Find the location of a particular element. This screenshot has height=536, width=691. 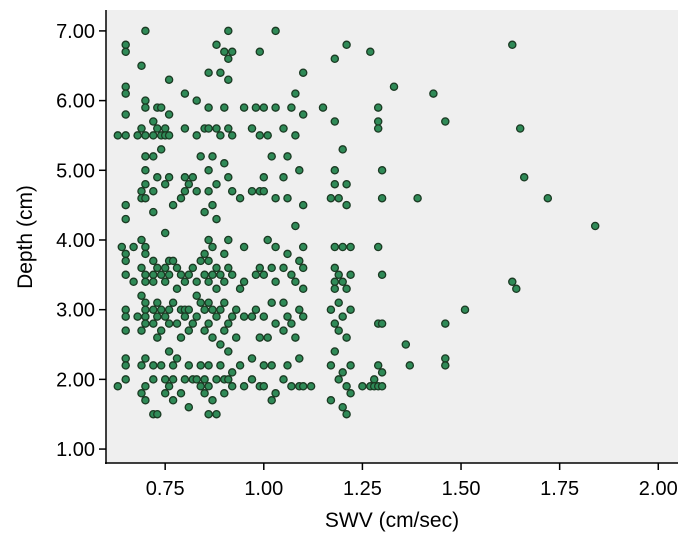

y-tick-label: 6.00 is located at coordinates (75, 102).